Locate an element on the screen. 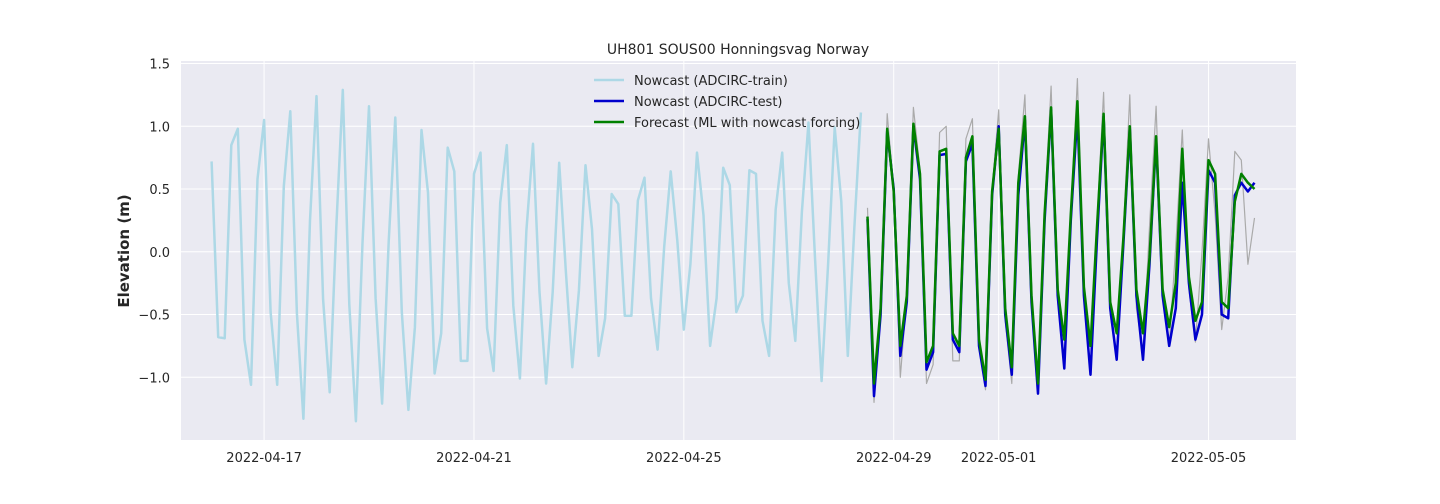 The width and height of the screenshot is (1440, 504). y-tick-label: 1.5 is located at coordinates (159, 65).